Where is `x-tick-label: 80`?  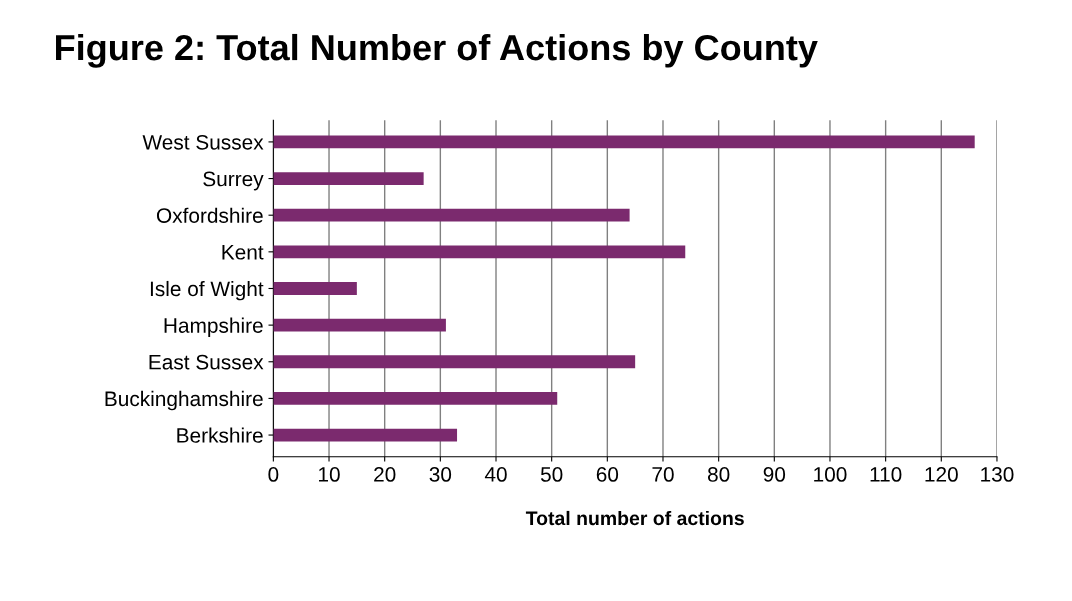 x-tick-label: 80 is located at coordinates (718, 474).